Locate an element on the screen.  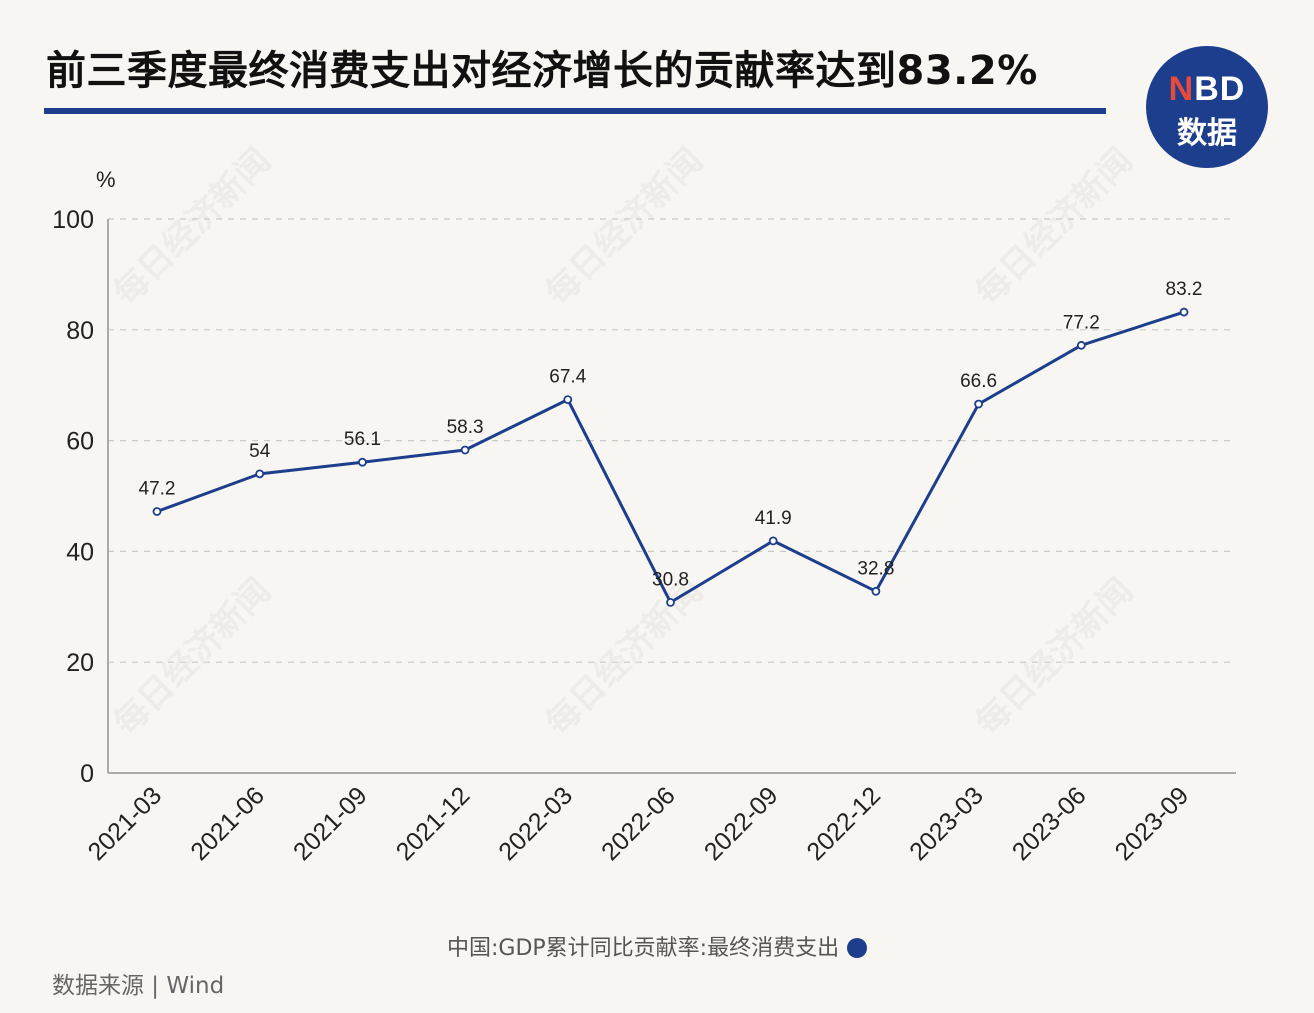
y-tick-label: 100 is located at coordinates (73, 220).